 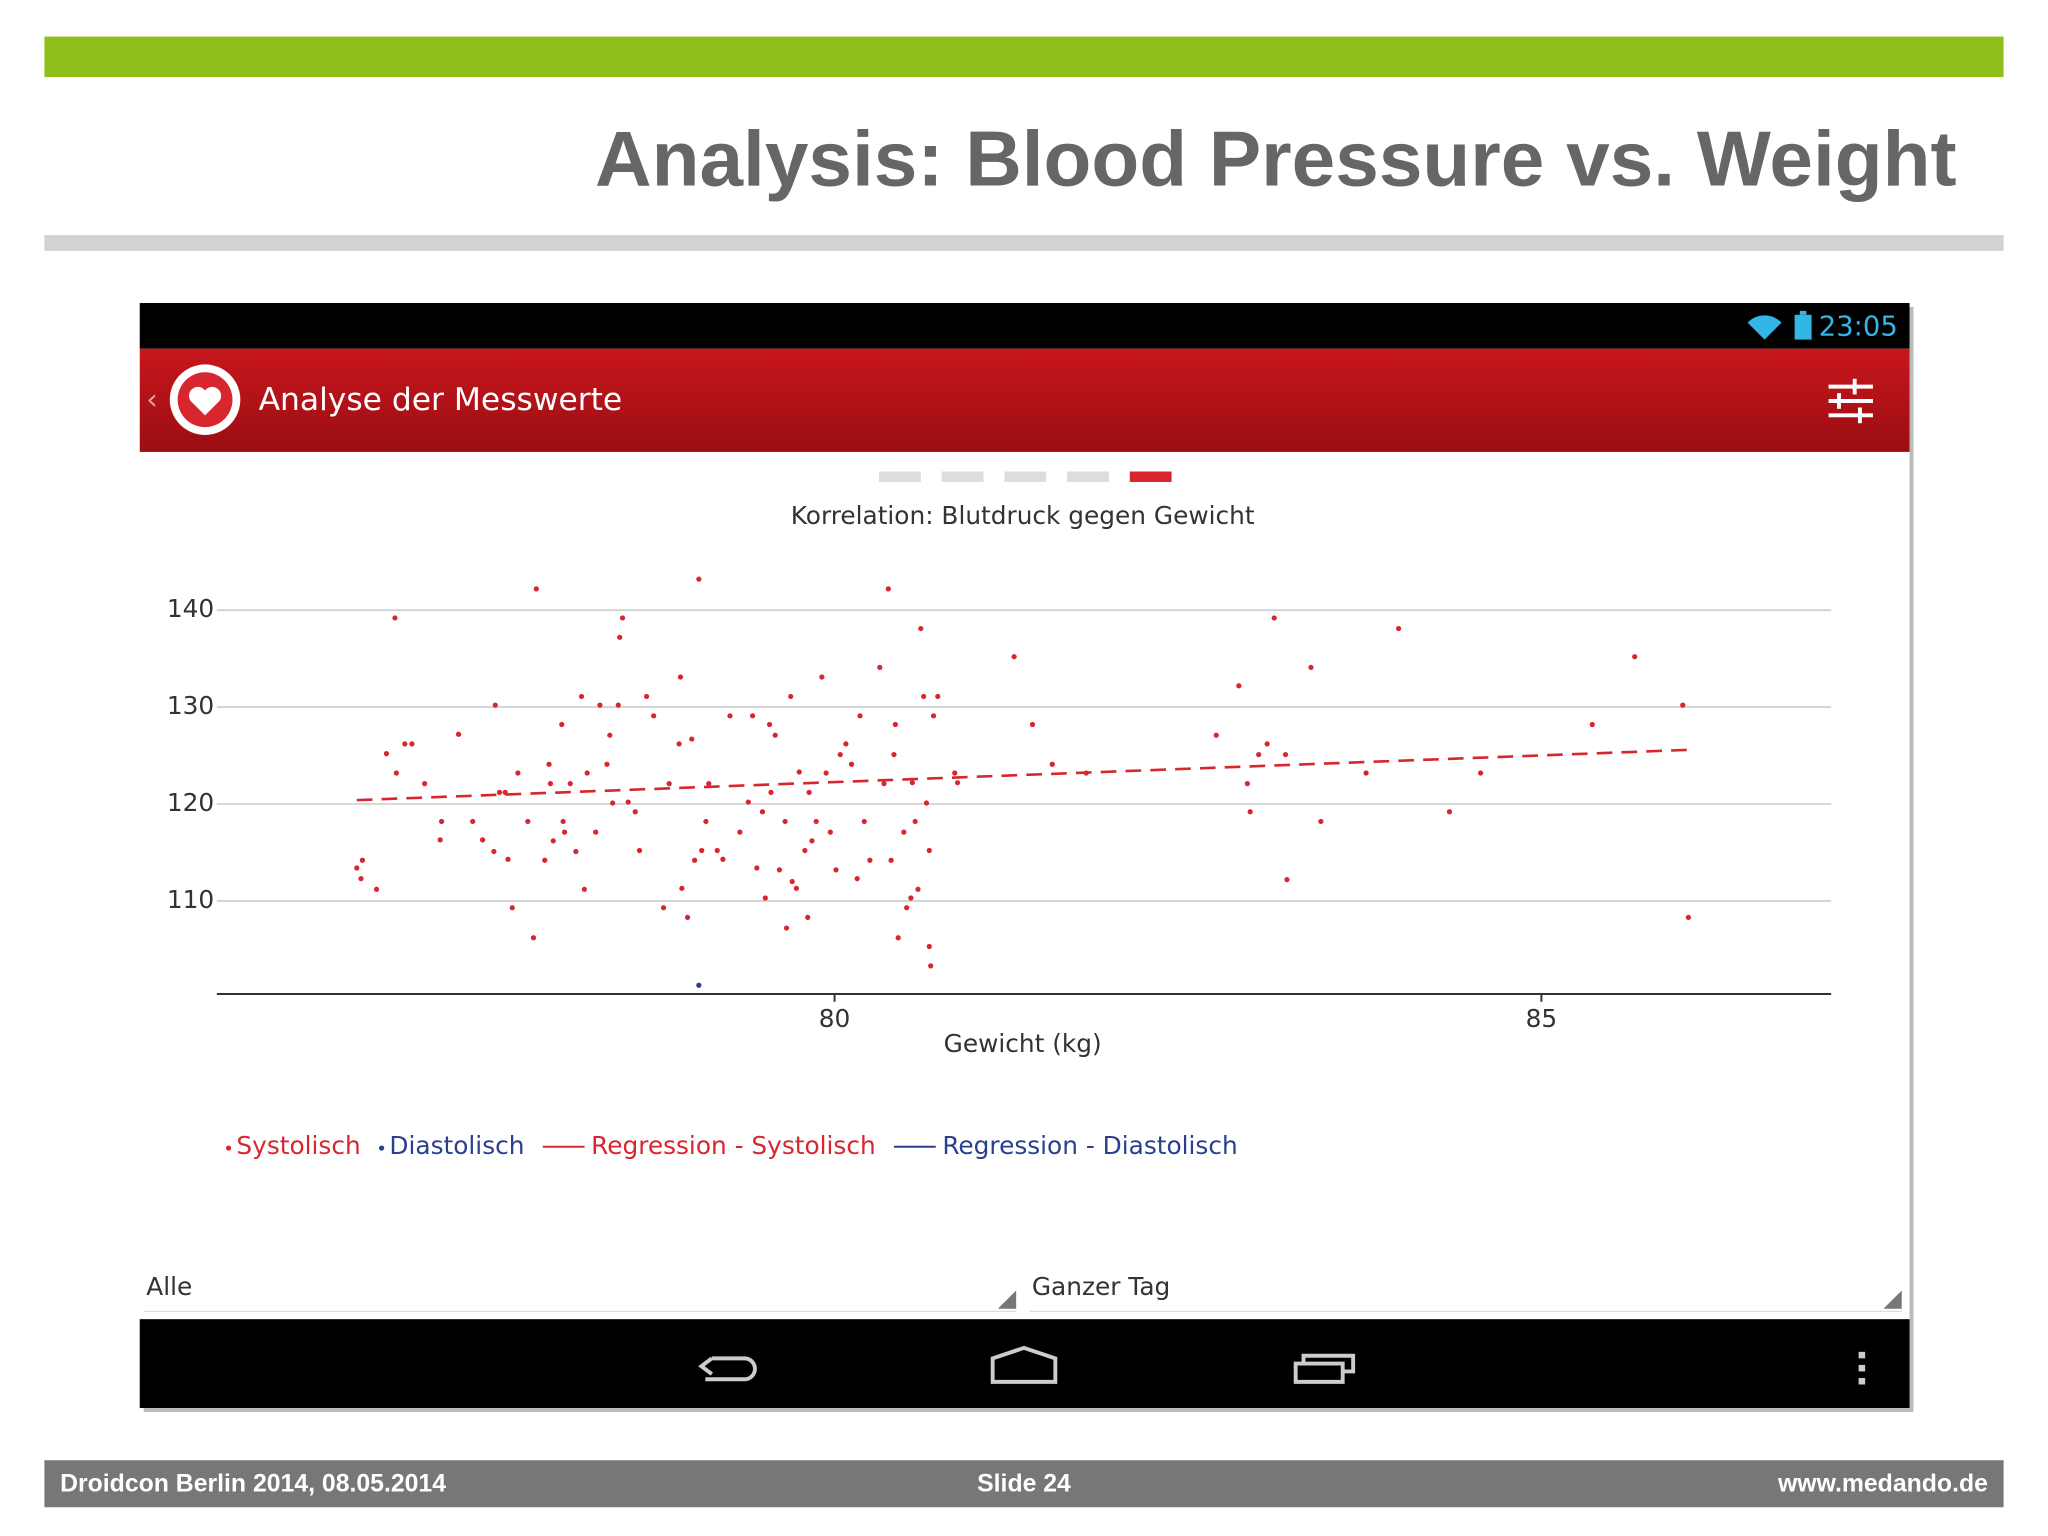 What do you see at coordinates (1862, 1368) in the screenshot?
I see `menu-button` at bounding box center [1862, 1368].